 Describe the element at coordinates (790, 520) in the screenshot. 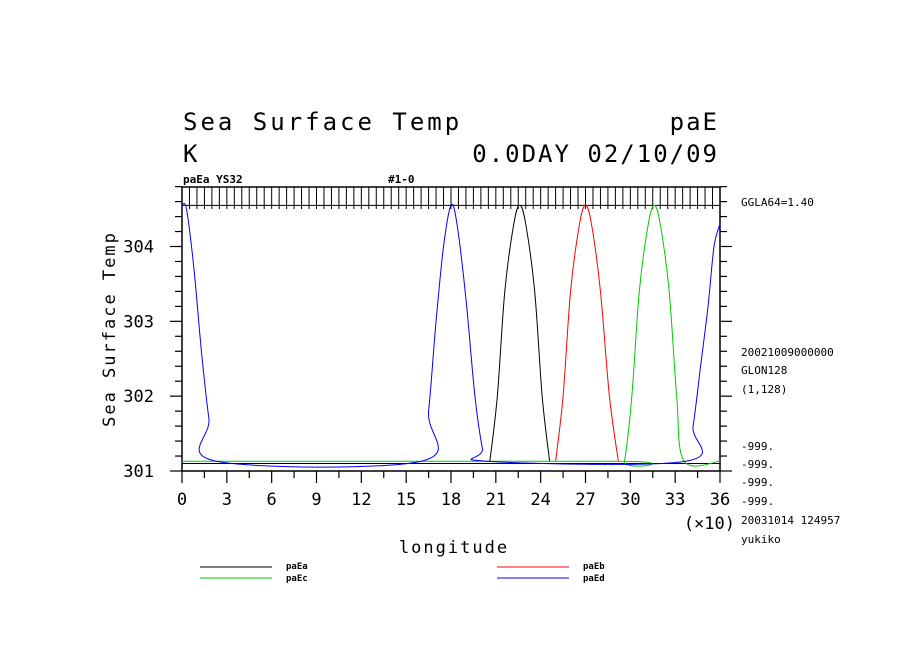

I see `timestamp: 20031014 124957` at that location.